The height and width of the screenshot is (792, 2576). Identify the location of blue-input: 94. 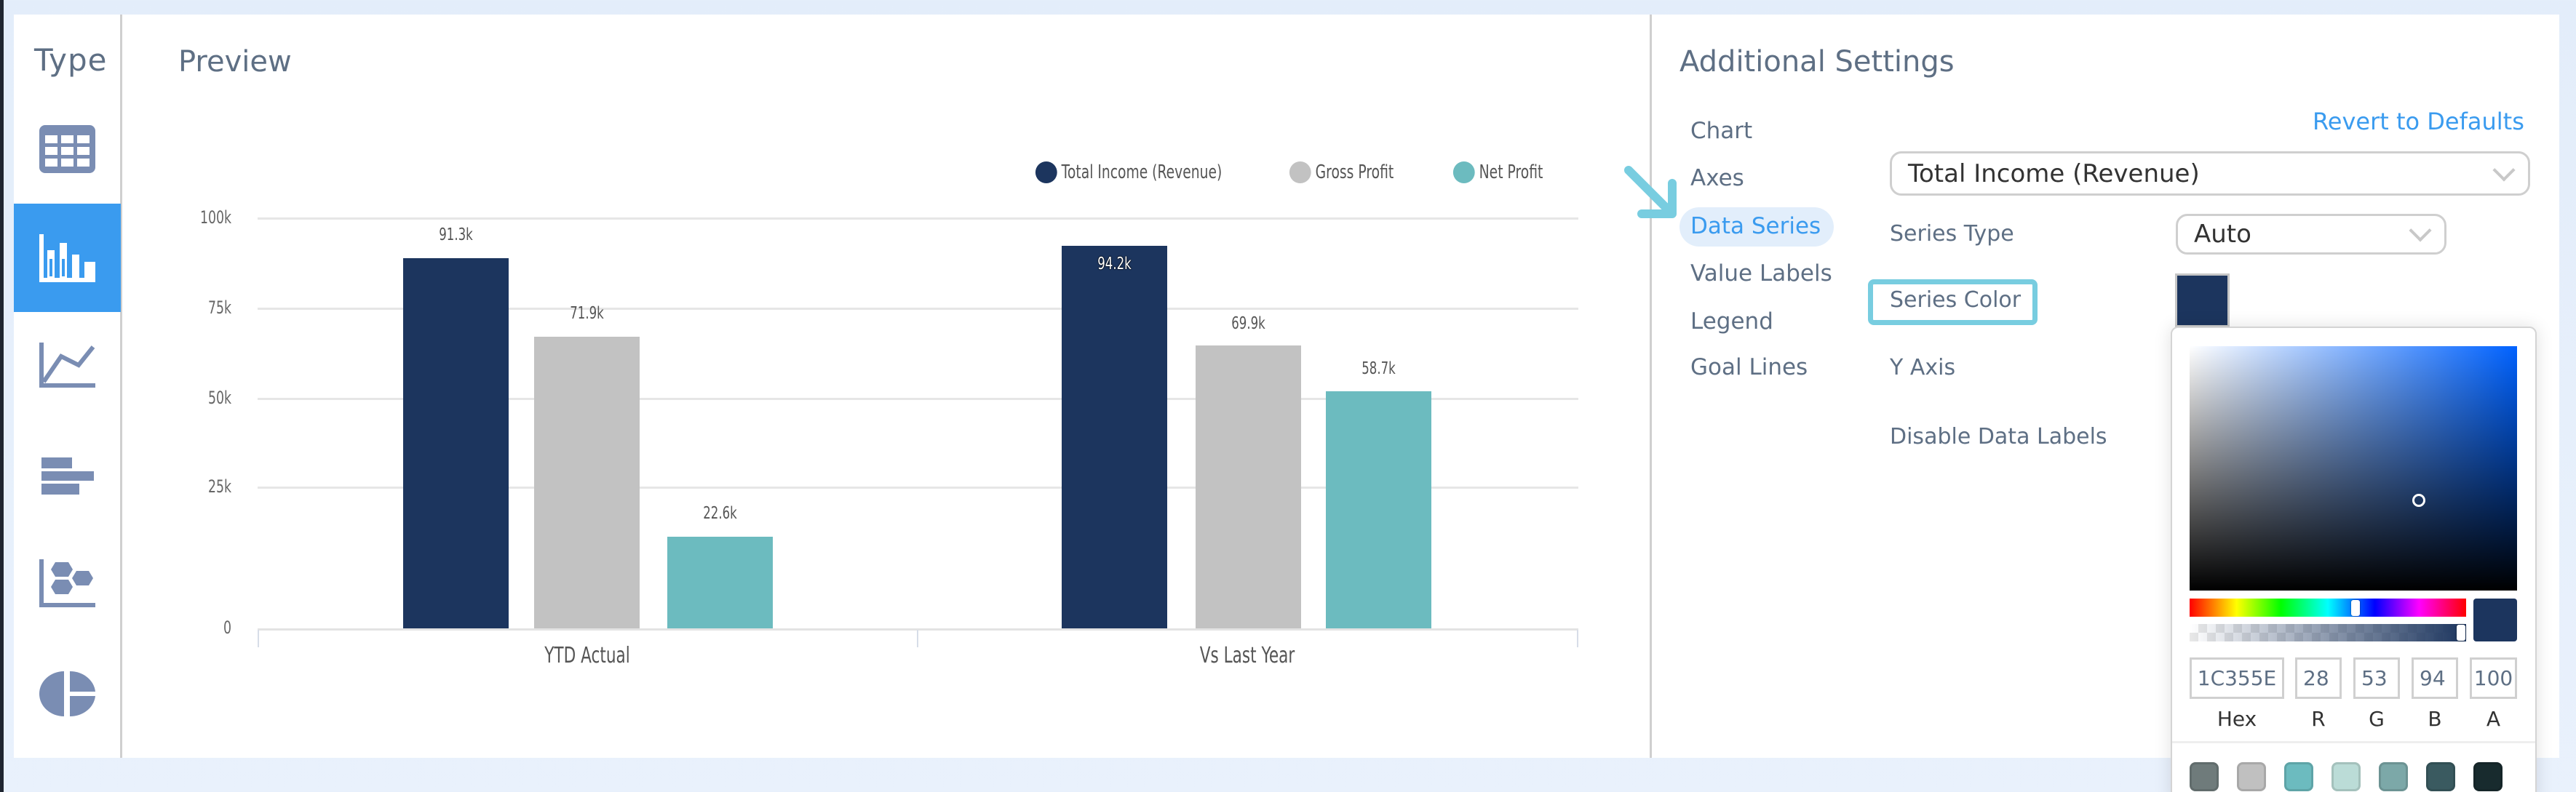
(2435, 678).